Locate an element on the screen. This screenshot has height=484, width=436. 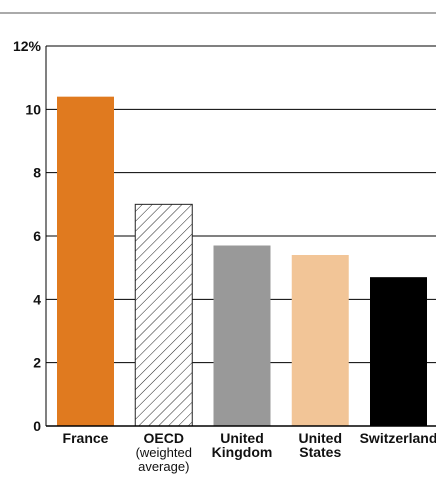
y-tick-label: 10 is located at coordinates (33, 109).